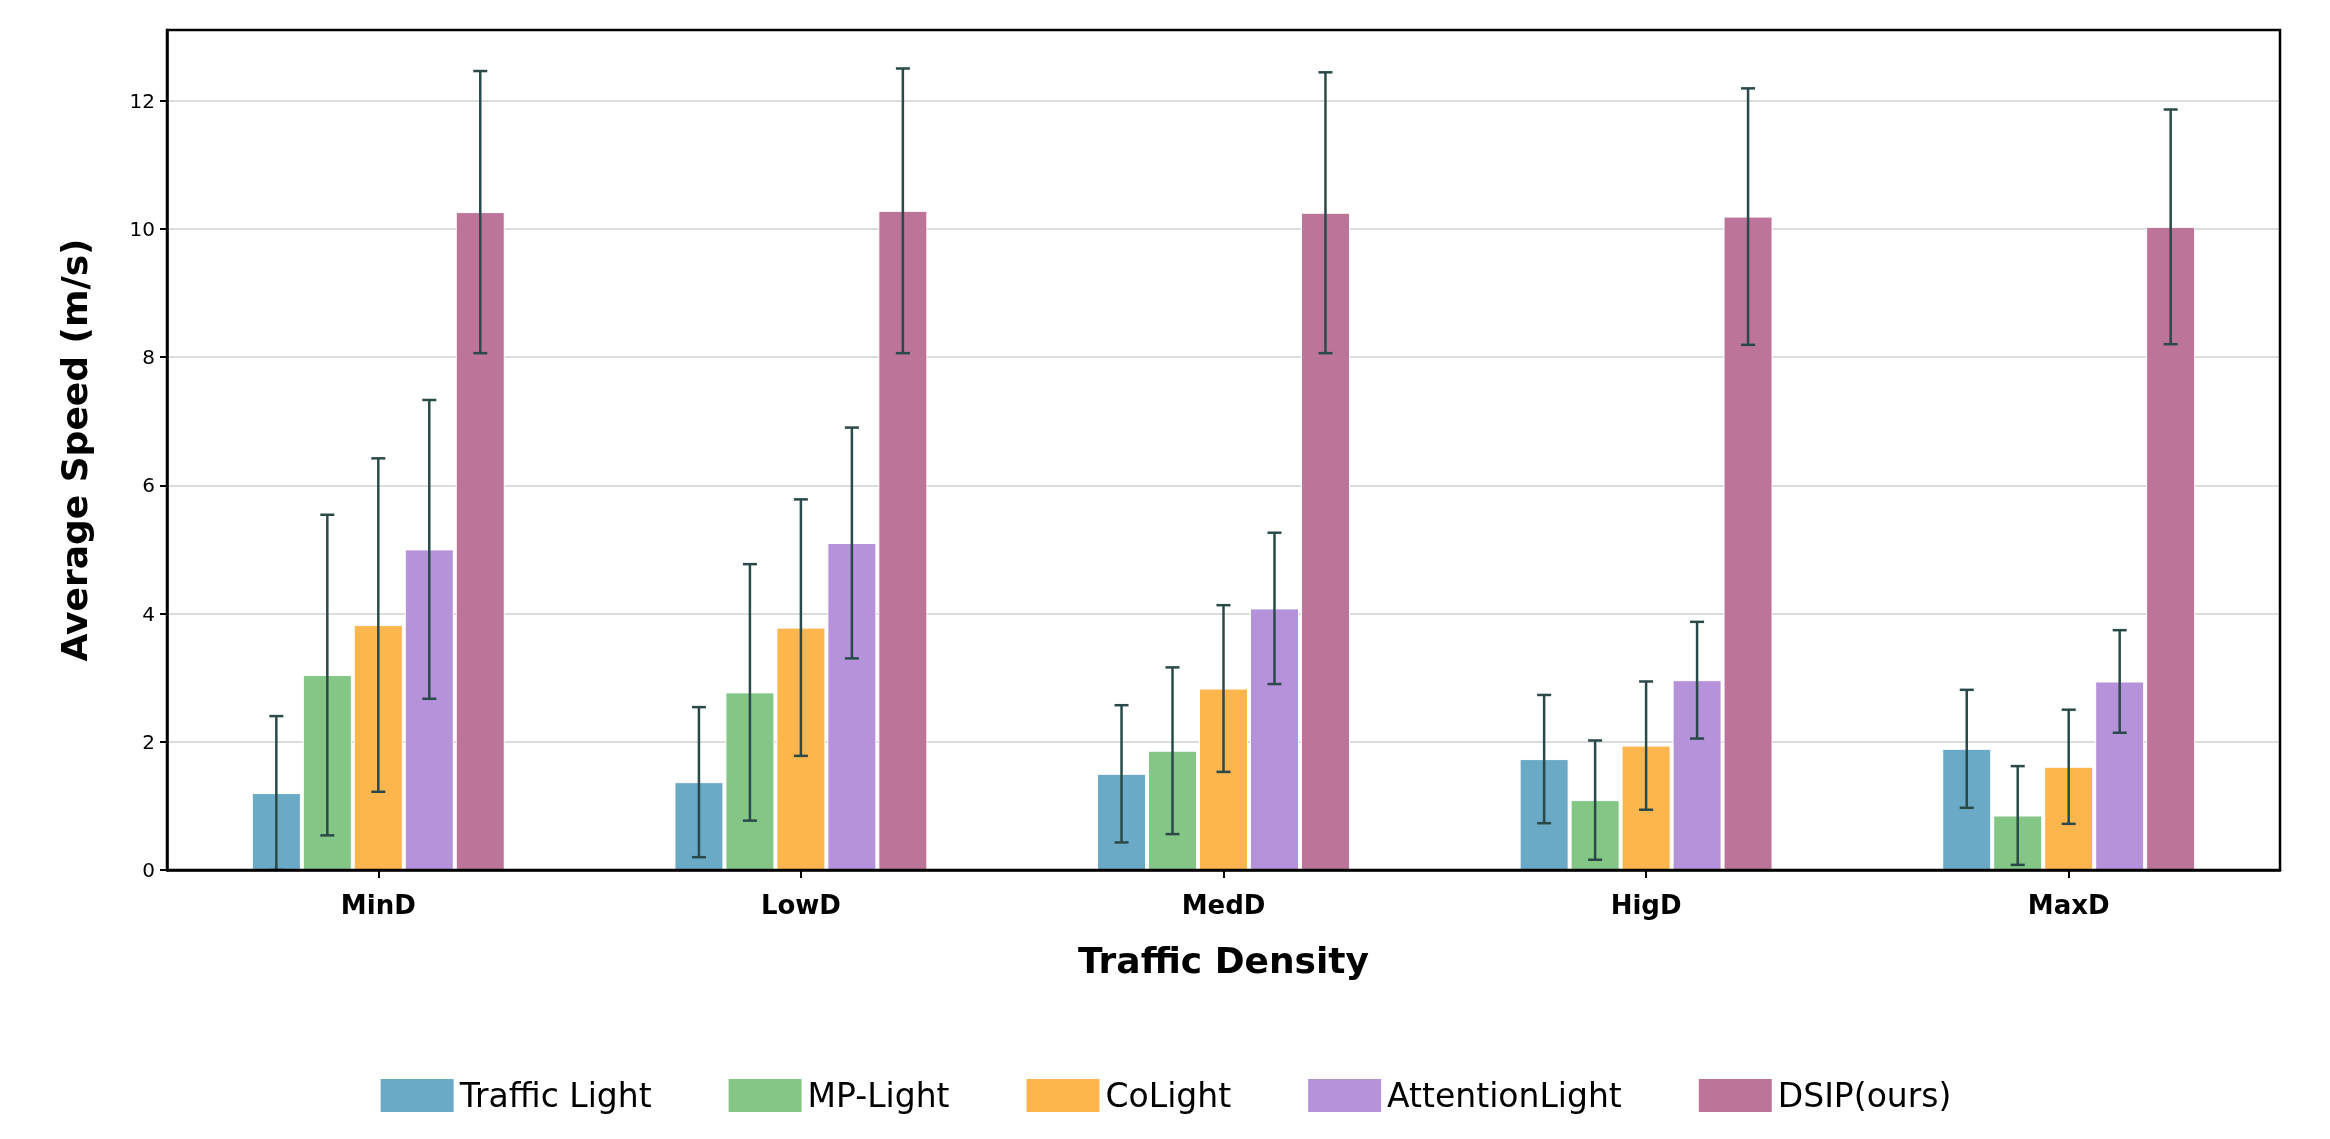  What do you see at coordinates (1223, 905) in the screenshot?
I see `x-tick-label: MedD` at bounding box center [1223, 905].